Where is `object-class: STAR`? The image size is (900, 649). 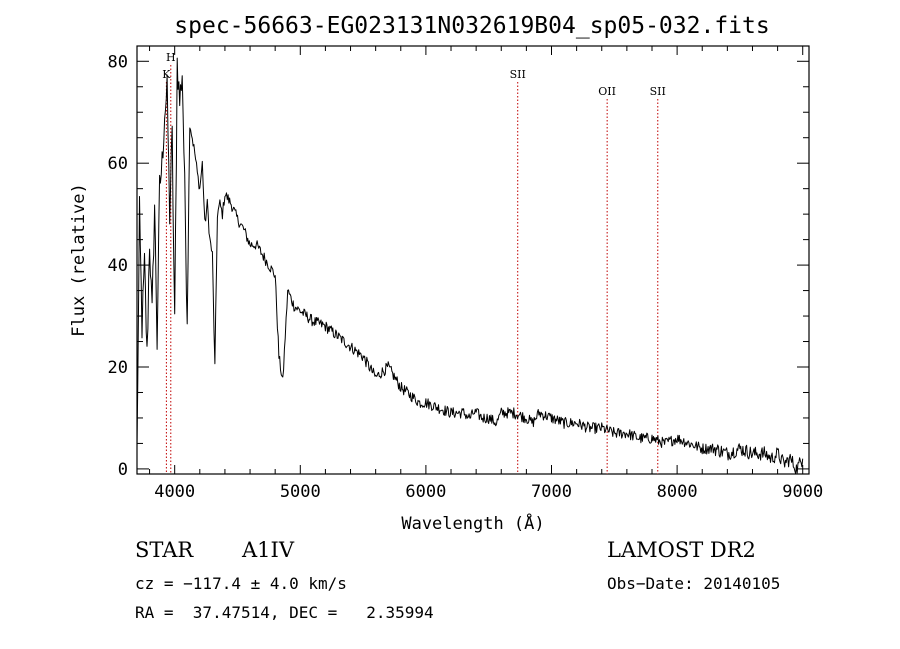
object-class: STAR is located at coordinates (164, 550).